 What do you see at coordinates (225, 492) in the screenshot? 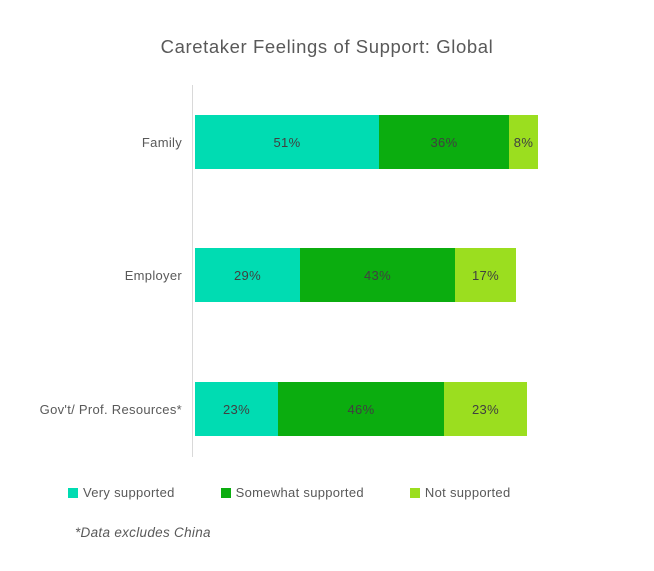
I see `legend-swatch-somewhat-supported-icon` at bounding box center [225, 492].